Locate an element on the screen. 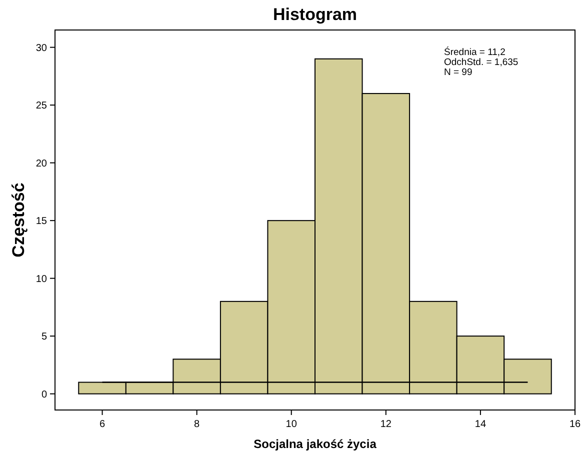  x-axis-title: Socjalna jakość życia is located at coordinates (315, 444).